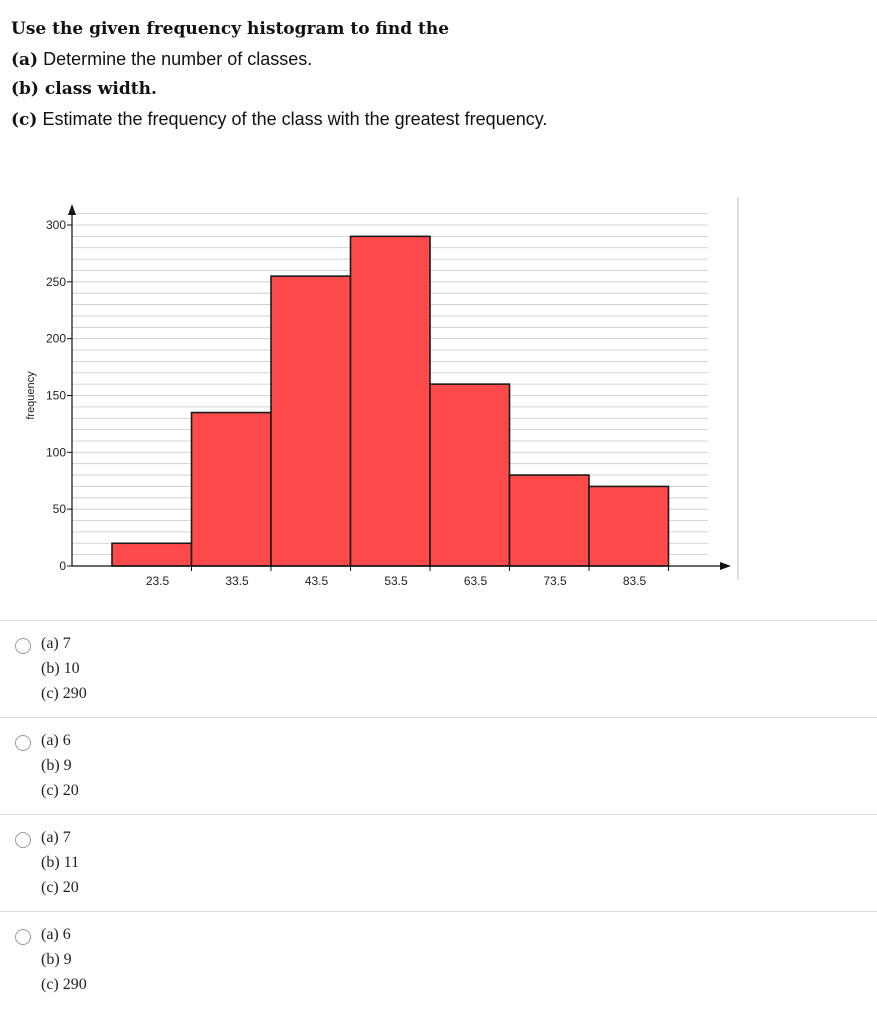 The width and height of the screenshot is (877, 1024). I want to click on option-3-text: (a) 7 (b) 11 (c) 20, so click(60, 862).